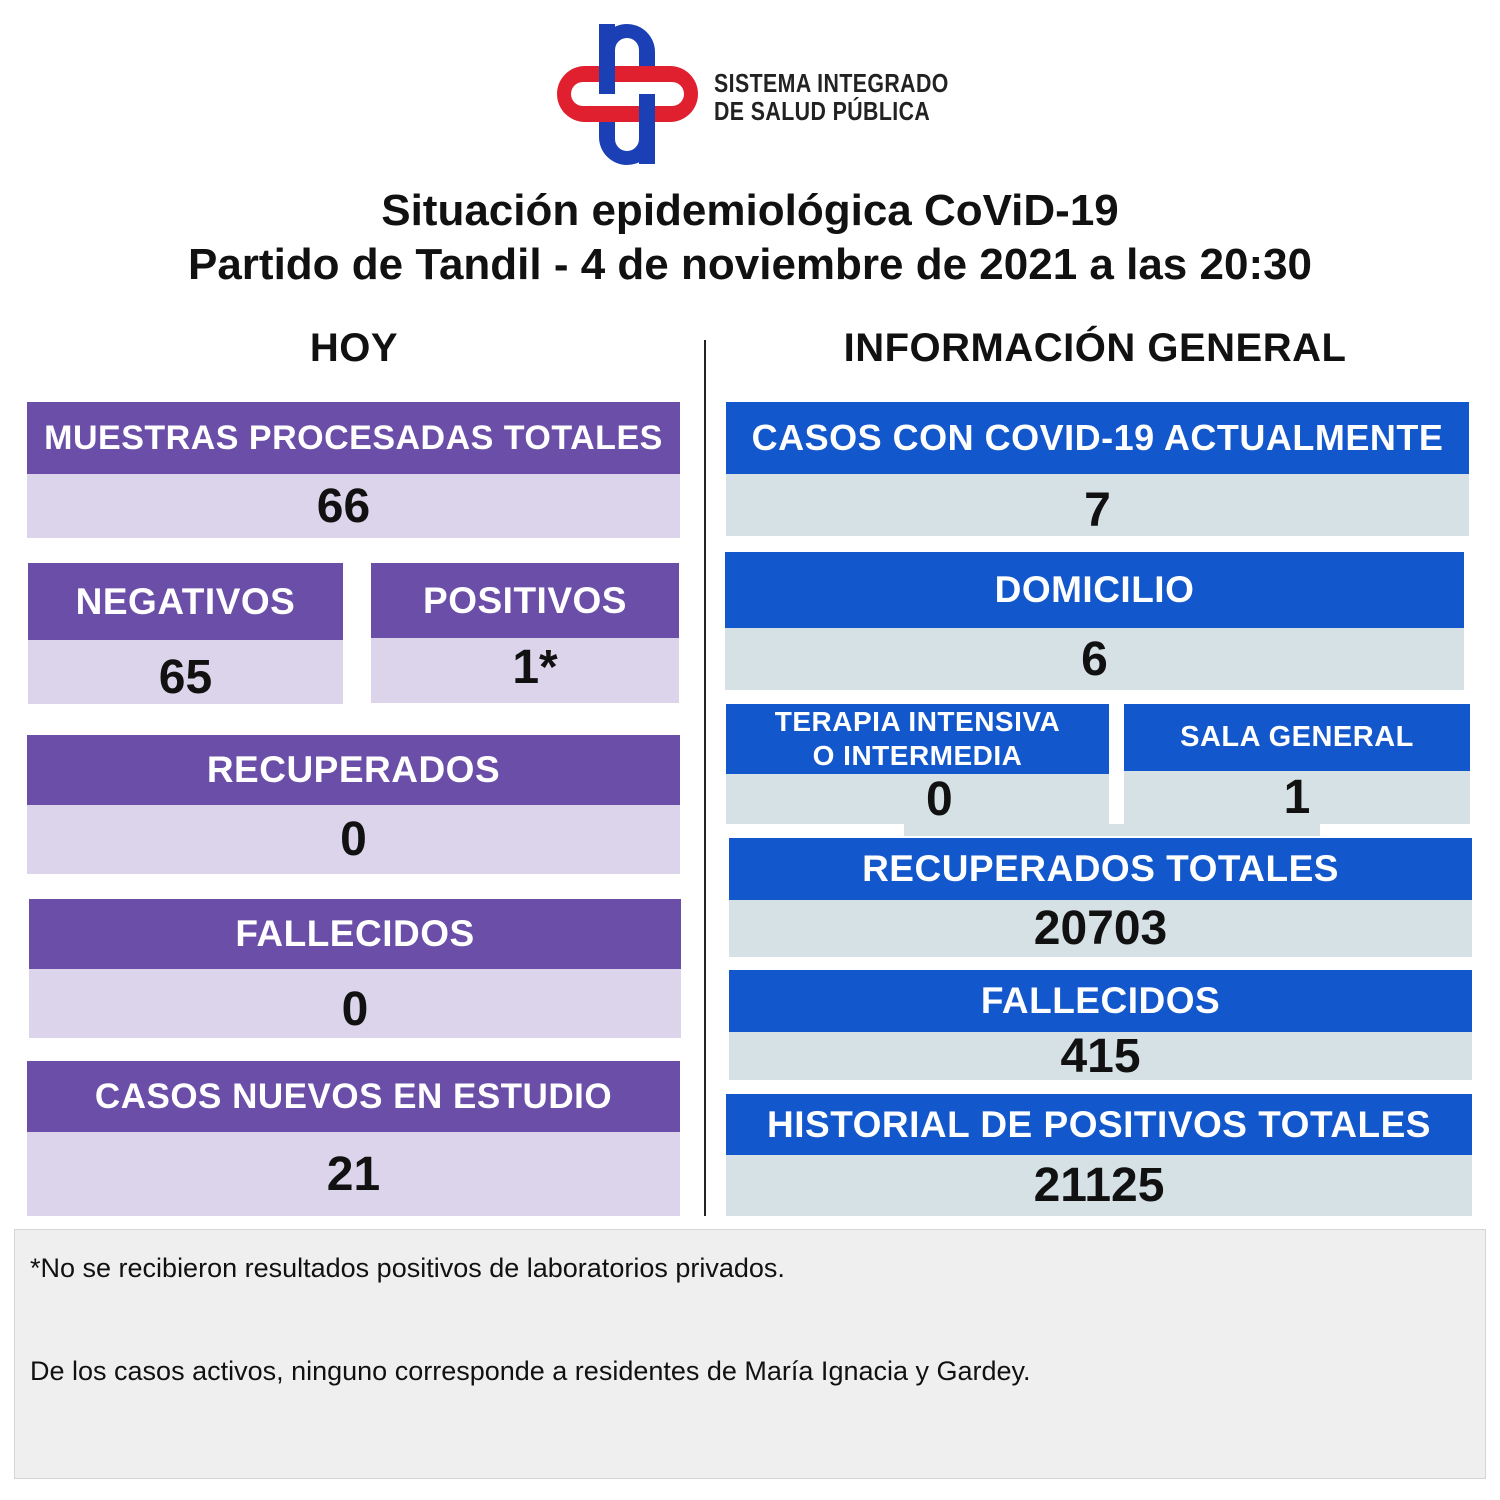 This screenshot has width=1500, height=1500. I want to click on fallecidos-hoy-header: FALLECIDOS, so click(355, 934).